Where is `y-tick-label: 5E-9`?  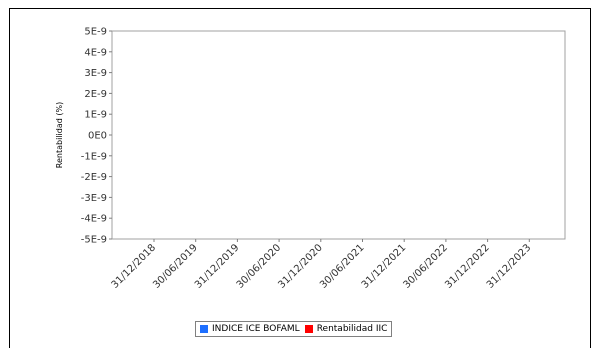
y-tick-label: 5E-9 is located at coordinates (95, 32).